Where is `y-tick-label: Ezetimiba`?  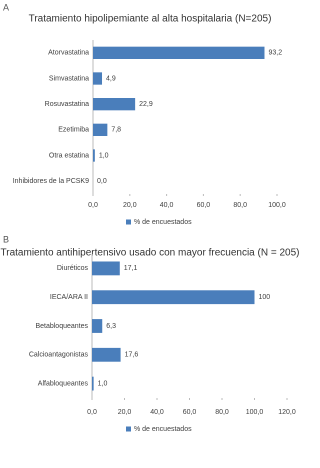 y-tick-label: Ezetimiba is located at coordinates (73, 130).